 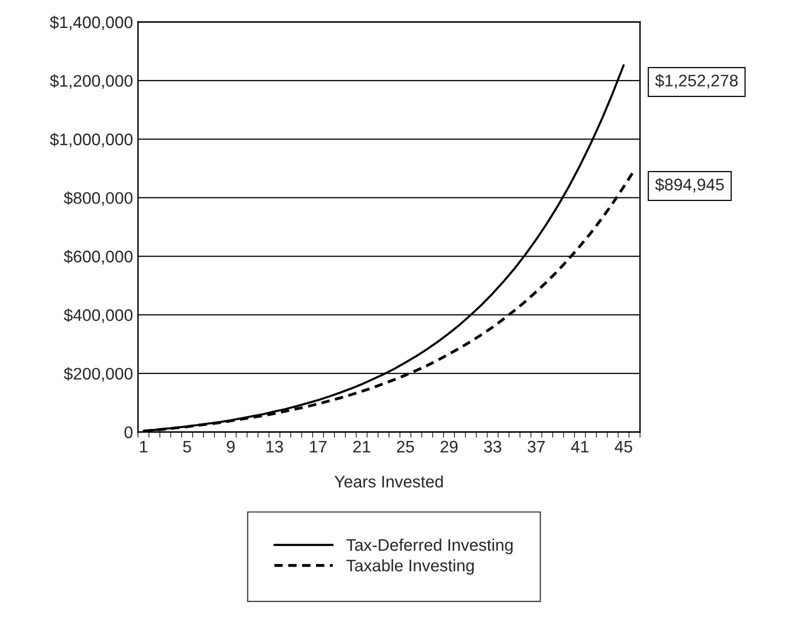 I want to click on x-tick-label: 21, so click(x=361, y=446).